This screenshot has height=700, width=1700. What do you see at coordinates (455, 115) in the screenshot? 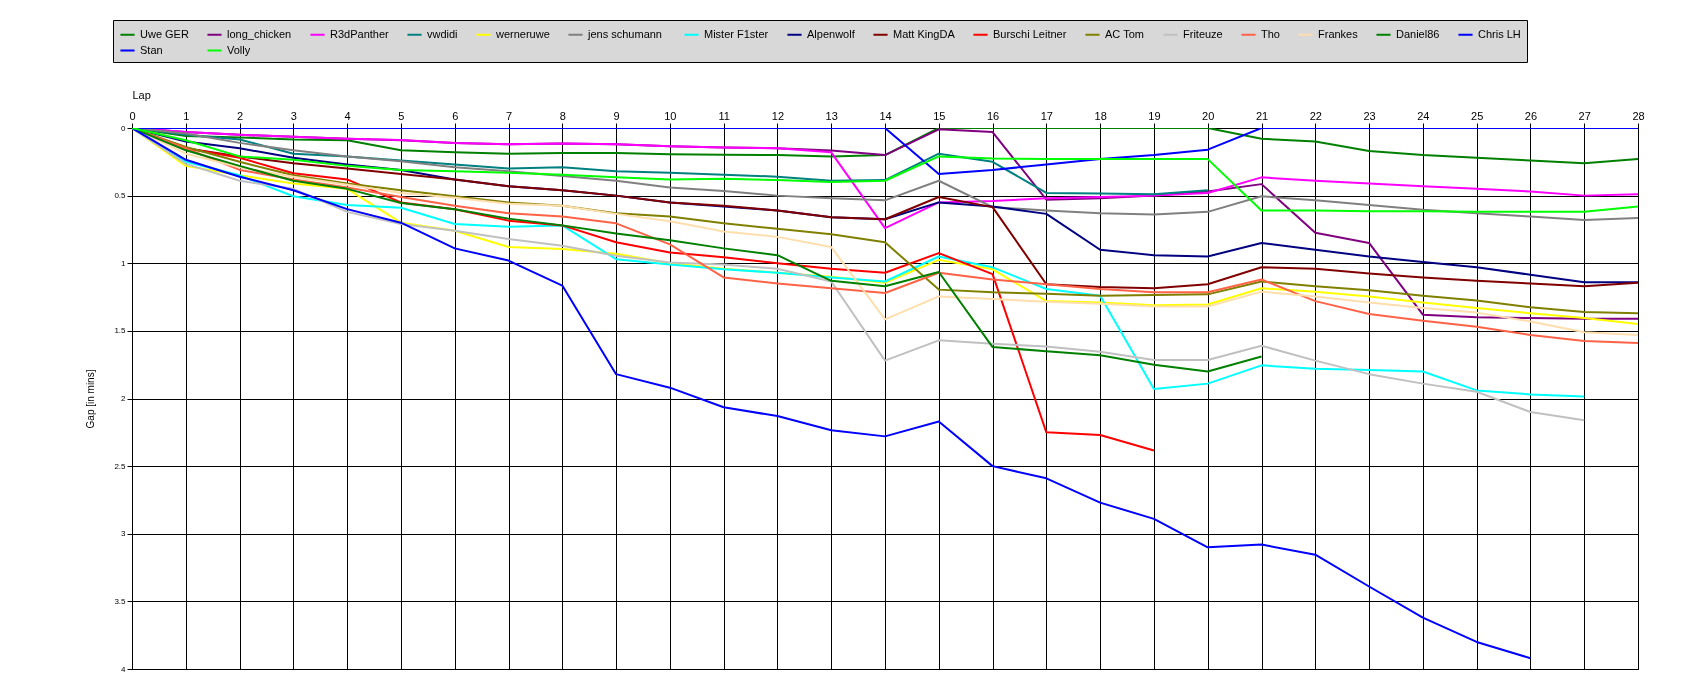
I see `x-tick-label: 6` at bounding box center [455, 115].